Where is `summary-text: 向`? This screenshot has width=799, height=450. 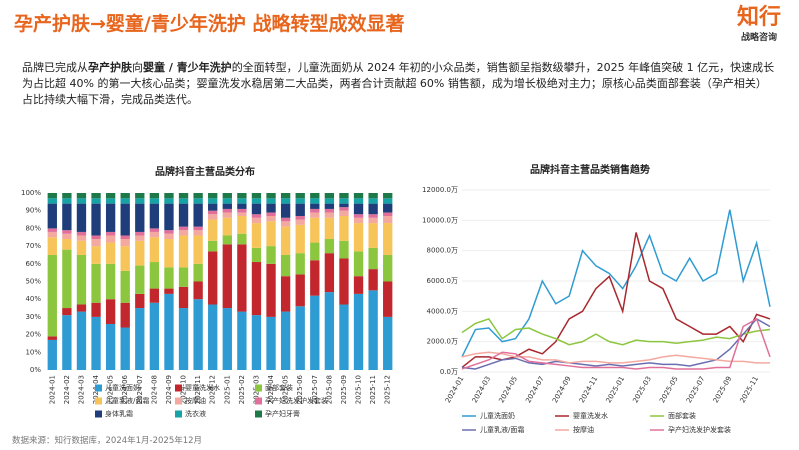
summary-text: 向 is located at coordinates (137, 67).